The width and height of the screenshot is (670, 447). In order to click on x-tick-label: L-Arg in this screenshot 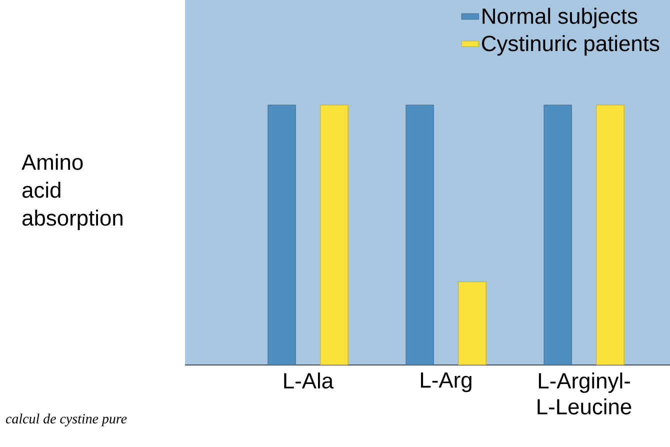, I will do `click(446, 382)`.